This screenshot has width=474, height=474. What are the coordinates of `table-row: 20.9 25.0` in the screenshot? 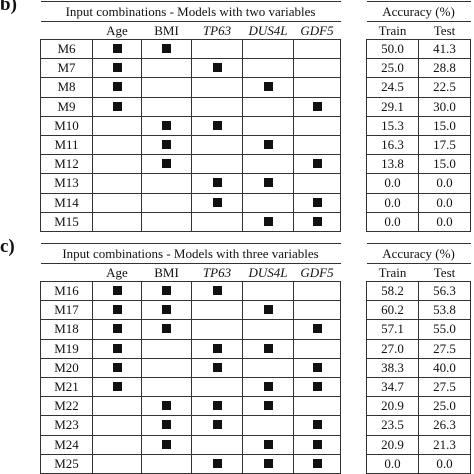 It's located at (419, 406).